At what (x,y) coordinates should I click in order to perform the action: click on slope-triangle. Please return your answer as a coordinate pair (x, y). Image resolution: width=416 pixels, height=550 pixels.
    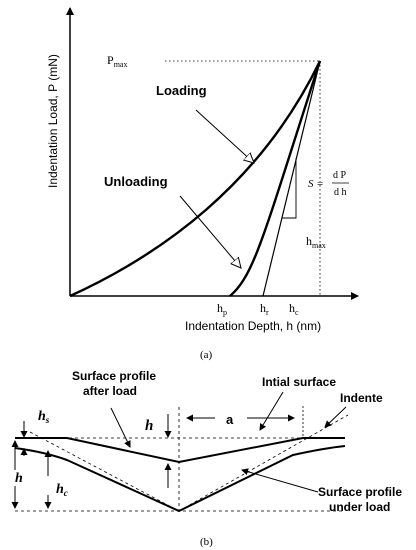
    Looking at the image, I should click on (289, 188).